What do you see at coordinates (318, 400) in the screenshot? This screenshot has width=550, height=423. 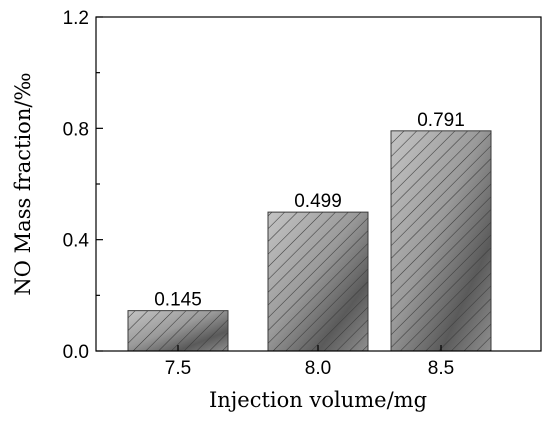 I see `x-axis-title: Injection volume/mg` at bounding box center [318, 400].